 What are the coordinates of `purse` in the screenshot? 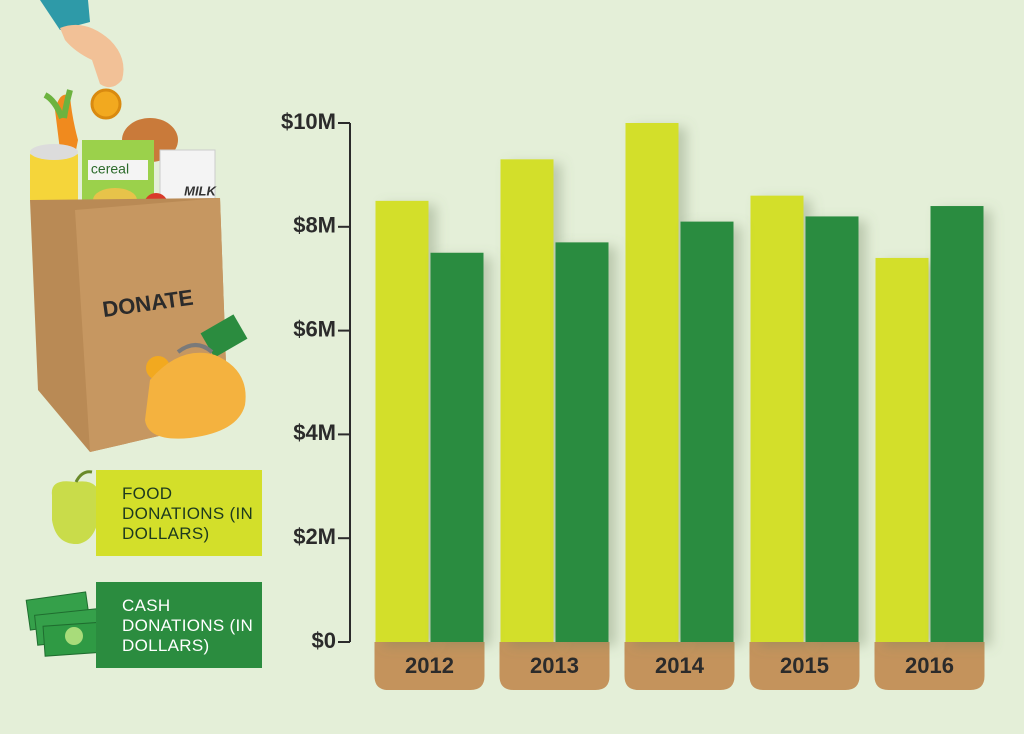 It's located at (195, 395).